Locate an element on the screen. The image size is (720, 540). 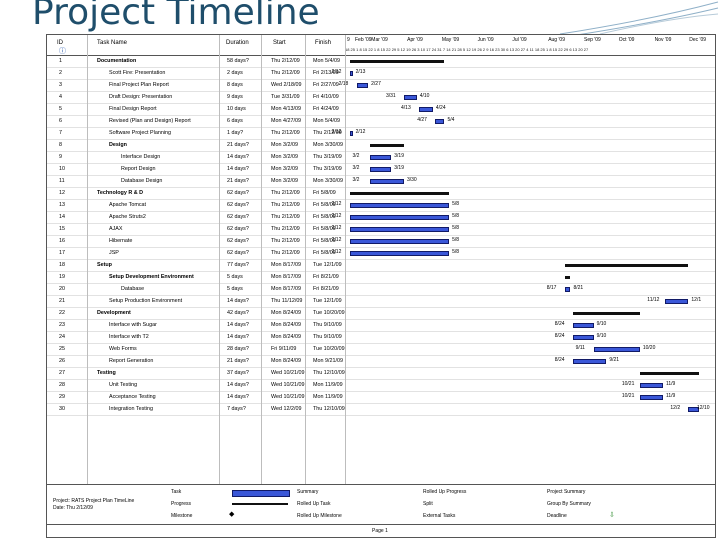
bar-end-label: 4/24 is located at coordinates (440, 108).